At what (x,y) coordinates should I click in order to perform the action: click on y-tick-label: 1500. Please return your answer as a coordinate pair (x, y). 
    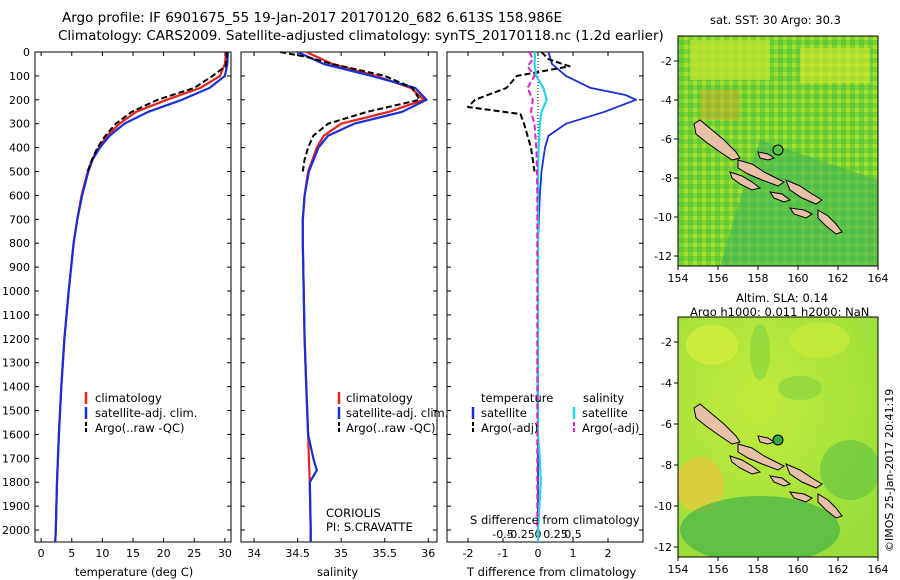
    Looking at the image, I should click on (16, 411).